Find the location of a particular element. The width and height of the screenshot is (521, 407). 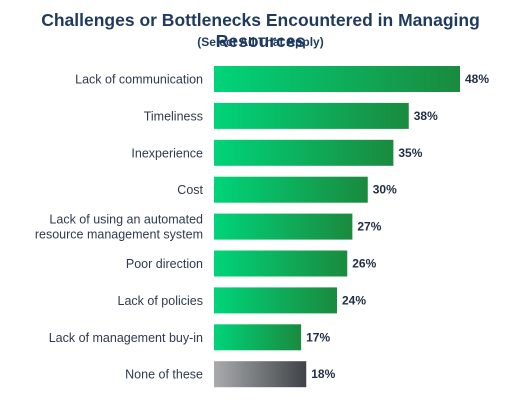

category-label-1: Timeliness is located at coordinates (173, 116).